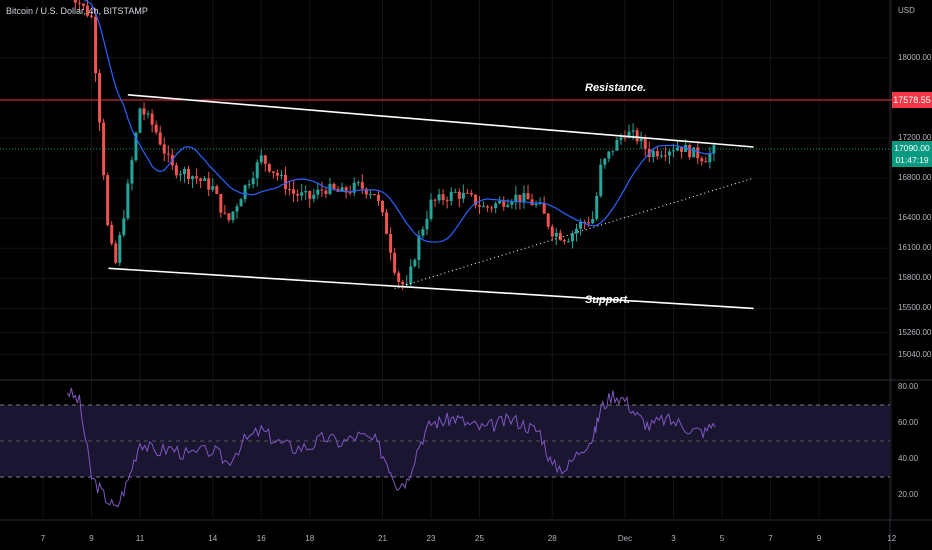 This screenshot has width=932, height=550. I want to click on time-tick-label: 3, so click(673, 538).